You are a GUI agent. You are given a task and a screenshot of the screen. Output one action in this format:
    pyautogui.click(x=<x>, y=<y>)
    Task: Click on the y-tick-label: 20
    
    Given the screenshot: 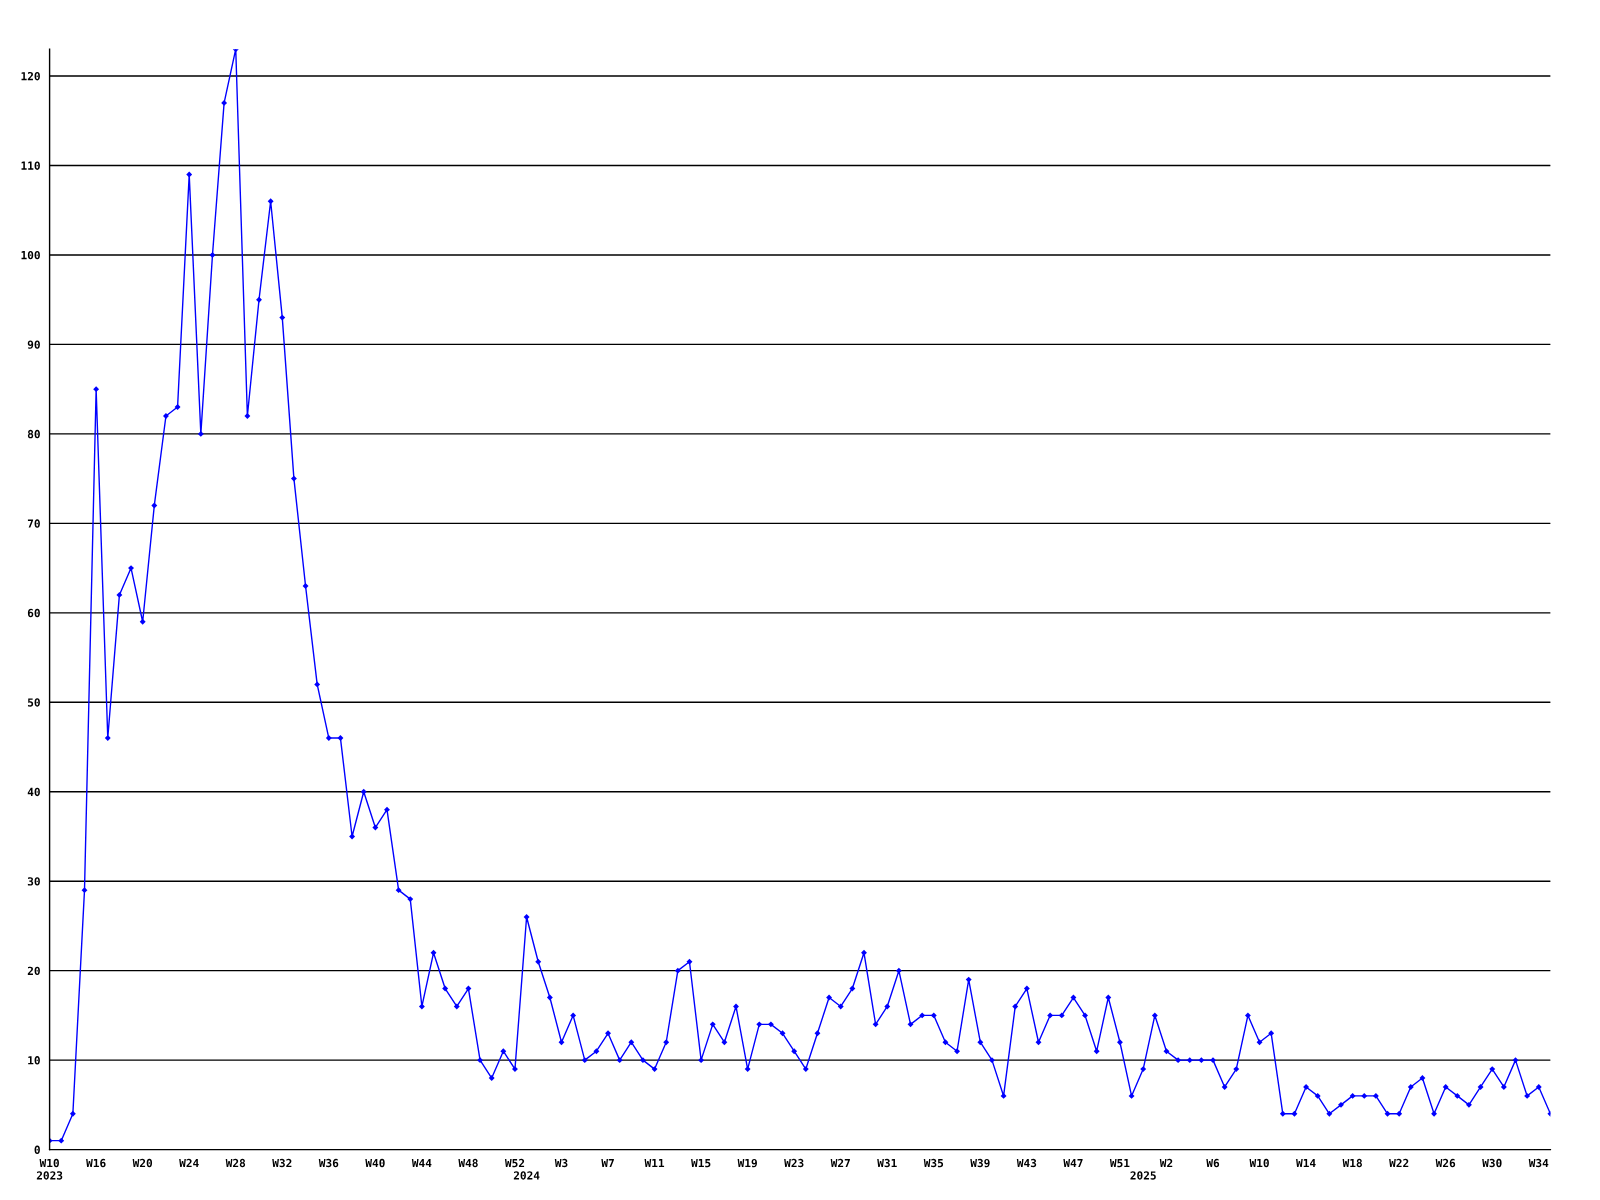 What is the action you would take?
    pyautogui.click(x=33, y=971)
    